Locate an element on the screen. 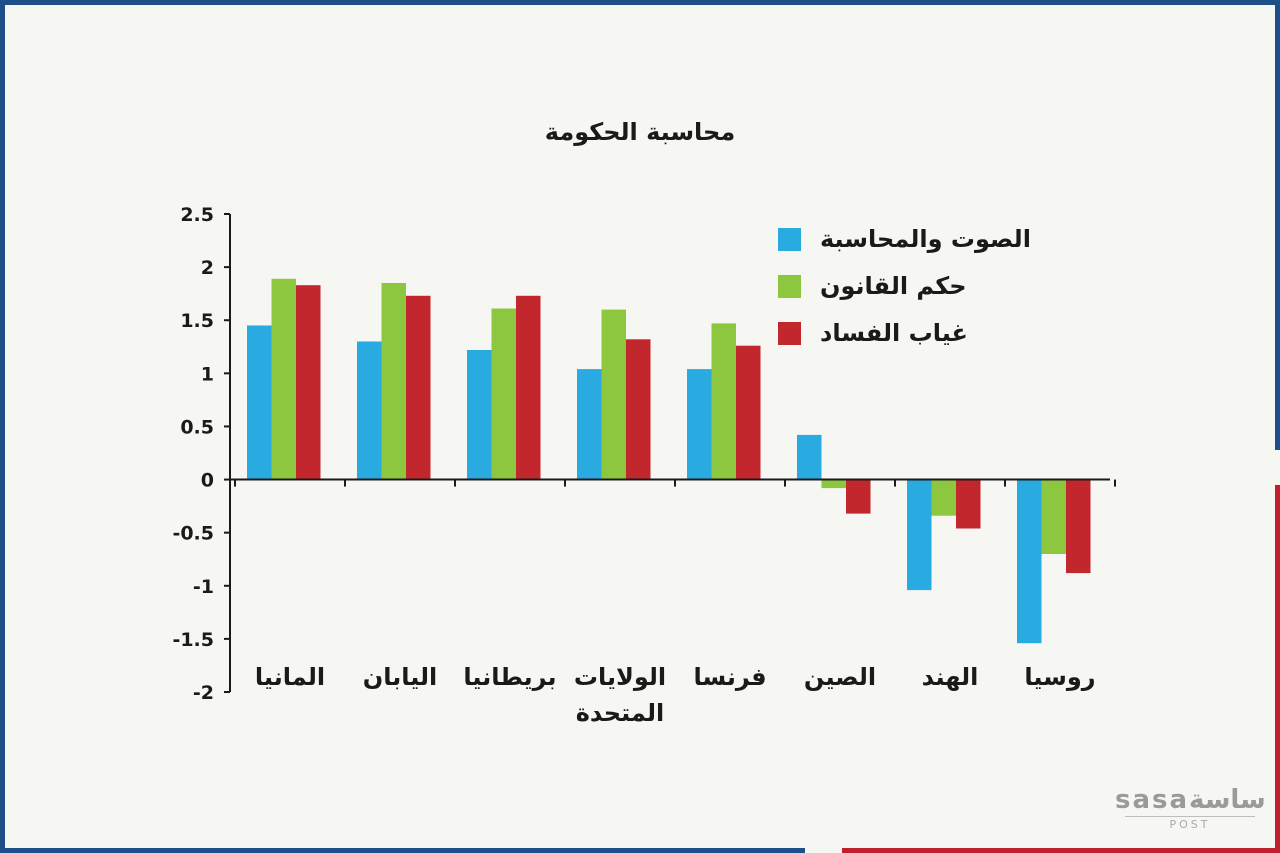 This screenshot has height=853, width=1280. logo-subtext: POST is located at coordinates (1190, 823).